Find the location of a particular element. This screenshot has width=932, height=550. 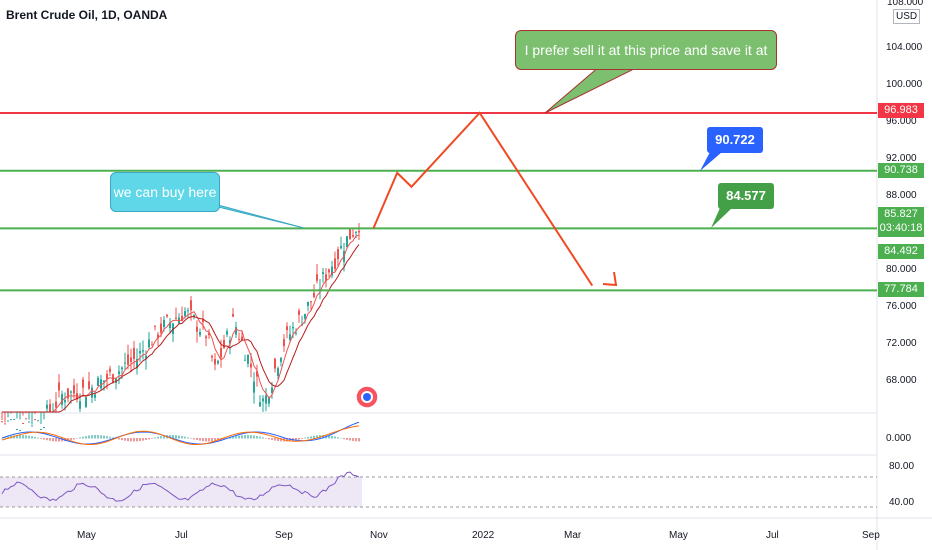

buy-callout: we can buy here is located at coordinates (165, 192).